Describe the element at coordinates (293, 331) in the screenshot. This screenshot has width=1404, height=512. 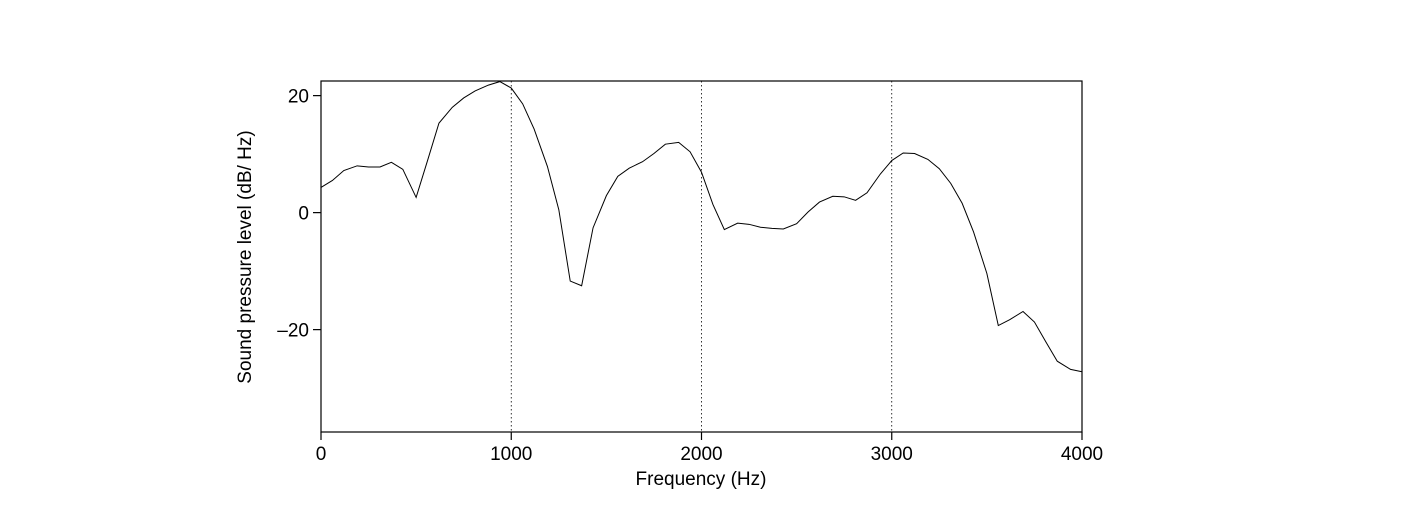
I see `y-tick-label: –20` at that location.